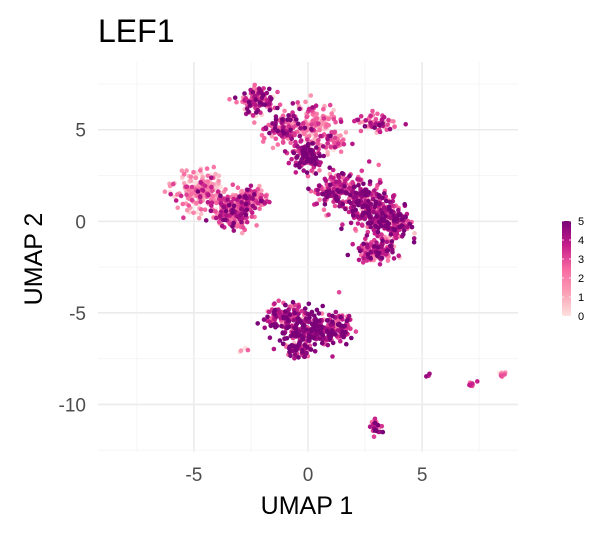 The width and height of the screenshot is (614, 537). I want to click on x-tick-label: -5, so click(193, 475).